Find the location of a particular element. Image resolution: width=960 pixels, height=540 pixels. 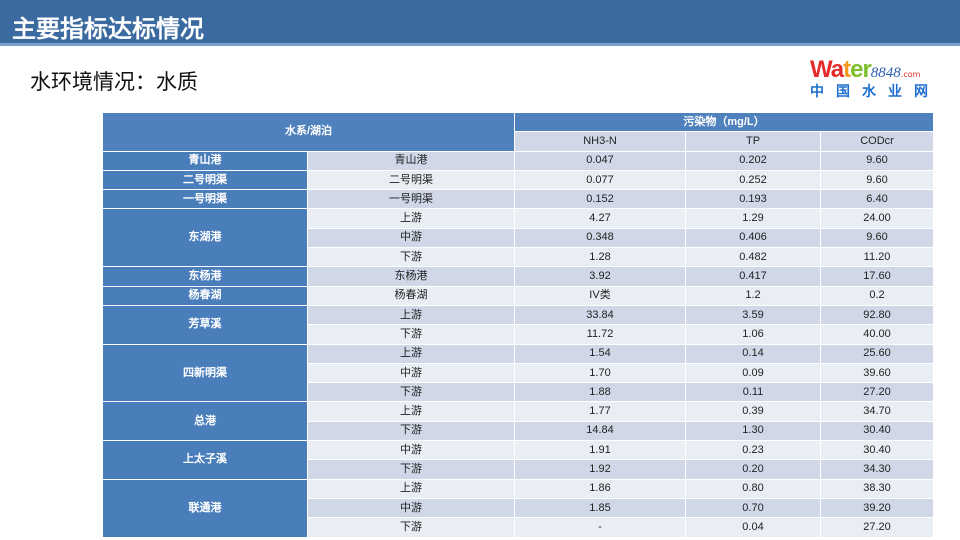

nh3n-value: 0.047 is located at coordinates (600, 160).